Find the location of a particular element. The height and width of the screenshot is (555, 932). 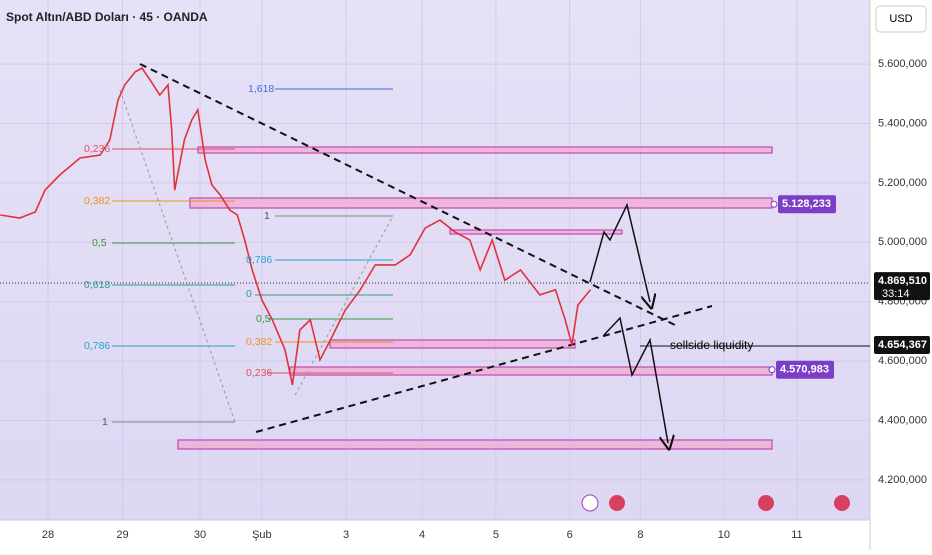

x-tick-label: 8 is located at coordinates (640, 535).